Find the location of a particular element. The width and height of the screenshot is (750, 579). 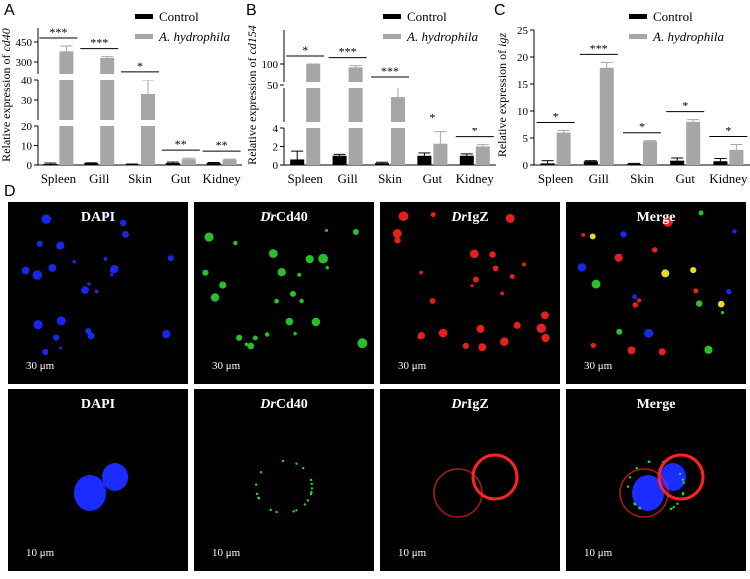

micrograph-image is located at coordinates (657, 283).